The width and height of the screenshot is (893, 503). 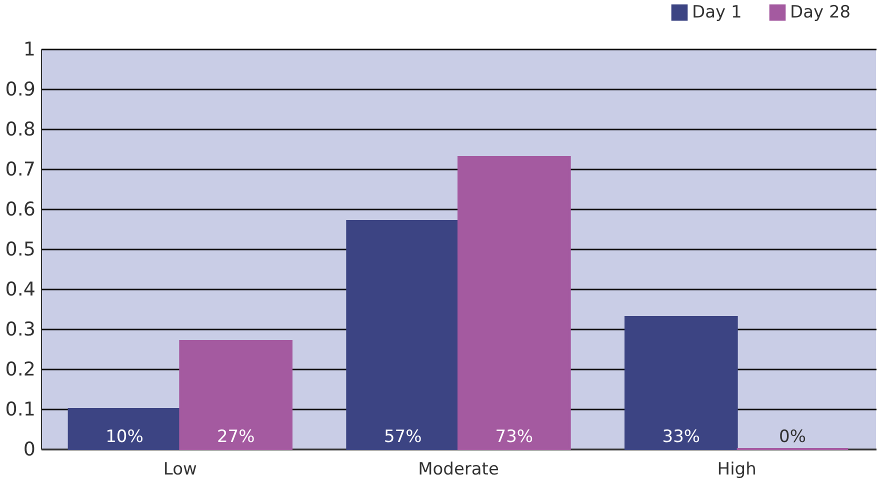 I want to click on y-tick-label: 0.4, so click(x=20, y=289).